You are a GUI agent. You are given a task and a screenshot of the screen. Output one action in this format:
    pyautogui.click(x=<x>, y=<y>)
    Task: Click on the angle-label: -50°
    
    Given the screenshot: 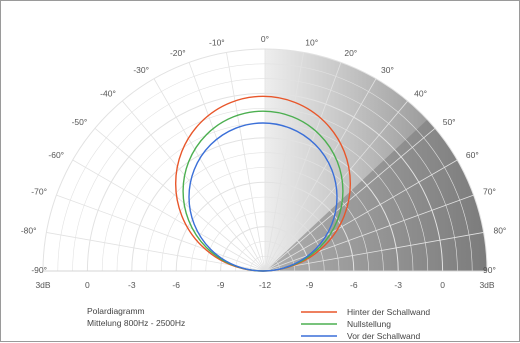 What is the action you would take?
    pyautogui.click(x=80, y=122)
    